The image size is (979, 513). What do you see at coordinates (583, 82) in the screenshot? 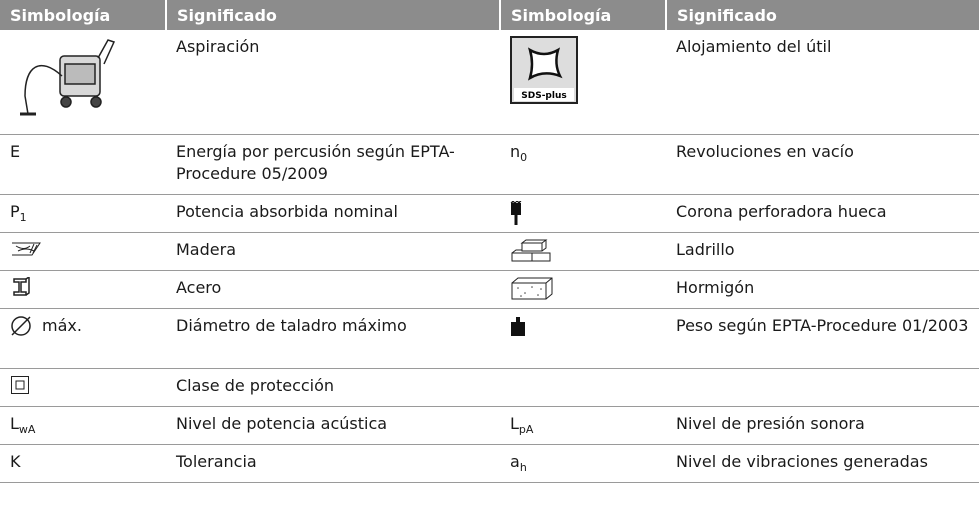
I see `symbol-cell: SDS-plus` at bounding box center [583, 82].